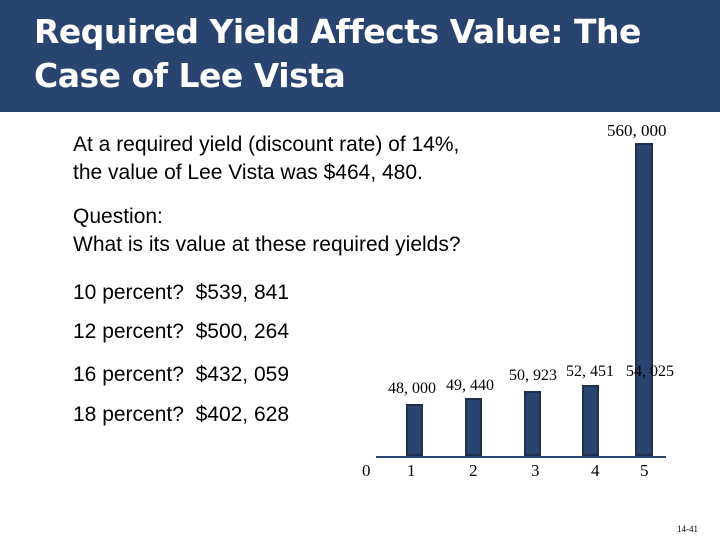  What do you see at coordinates (533, 375) in the screenshot?
I see `amount-label-3: 50, 923` at bounding box center [533, 375].